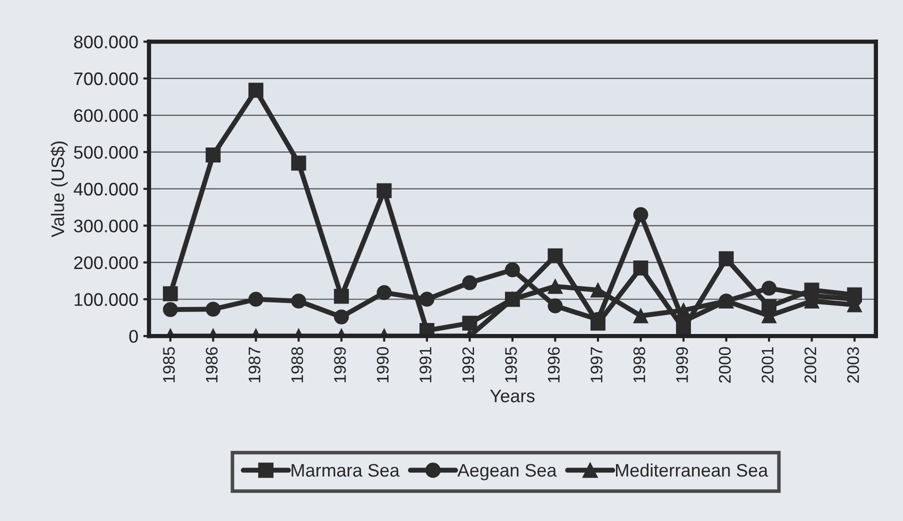  Describe the element at coordinates (106, 299) in the screenshot. I see `y-tick-label: 100.000` at that location.